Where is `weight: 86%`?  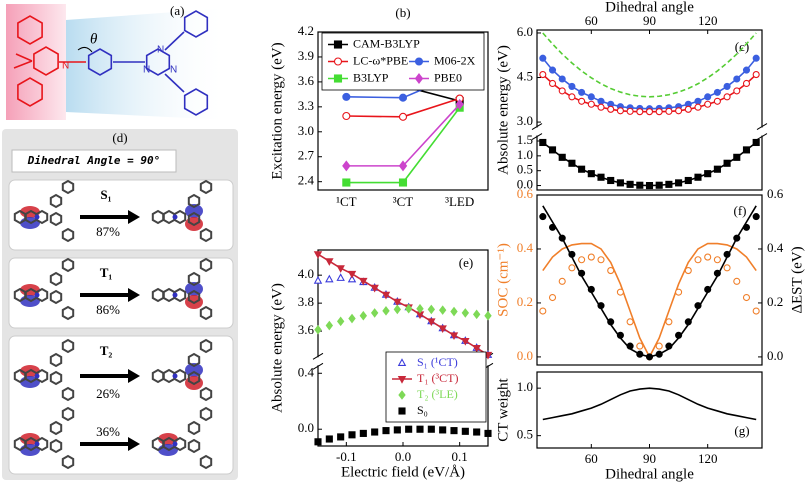 weight: 86% is located at coordinates (108, 309).